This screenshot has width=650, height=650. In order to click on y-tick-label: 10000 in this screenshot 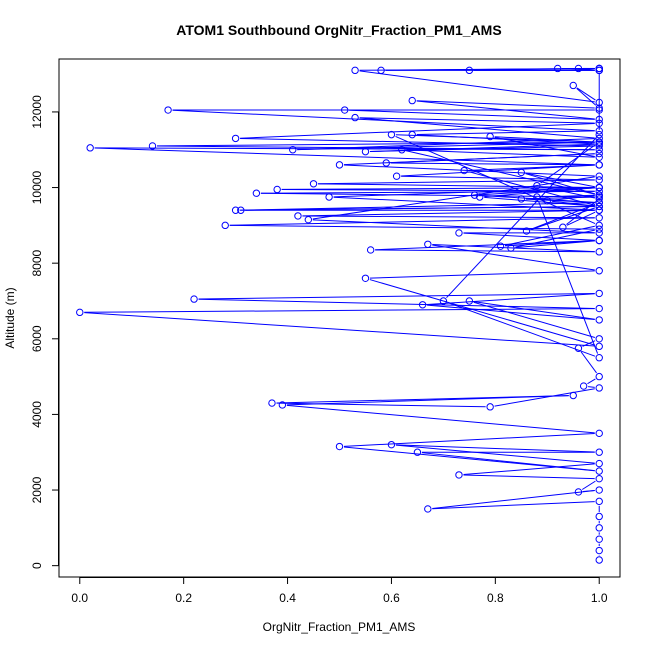, I will do `click(37, 188)`.